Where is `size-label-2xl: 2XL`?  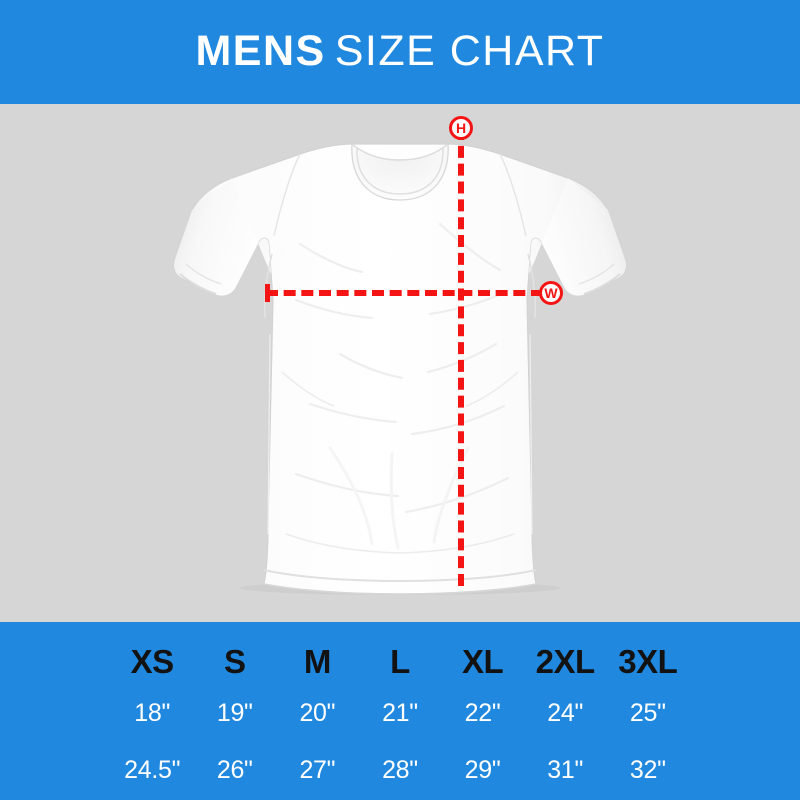
size-label-2xl: 2XL is located at coordinates (565, 661).